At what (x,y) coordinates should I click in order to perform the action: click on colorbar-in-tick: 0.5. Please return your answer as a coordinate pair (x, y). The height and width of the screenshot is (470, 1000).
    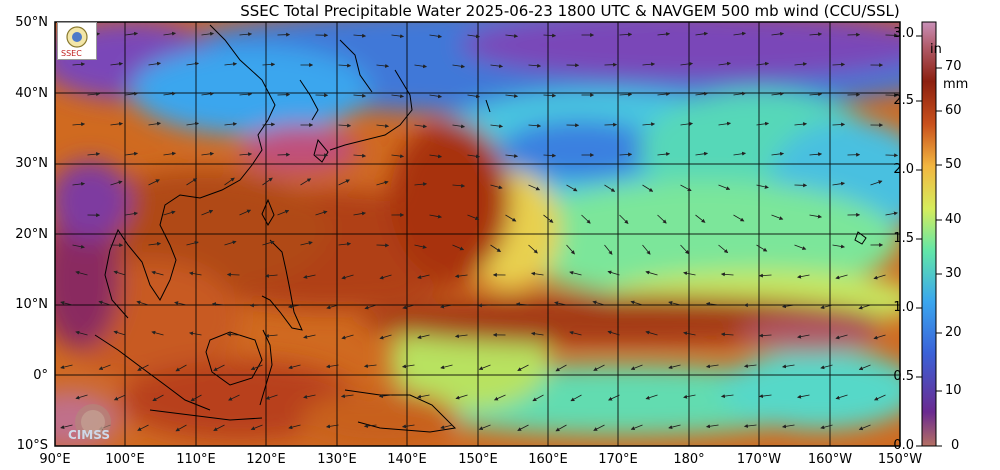
    Looking at the image, I should click on (903, 376).